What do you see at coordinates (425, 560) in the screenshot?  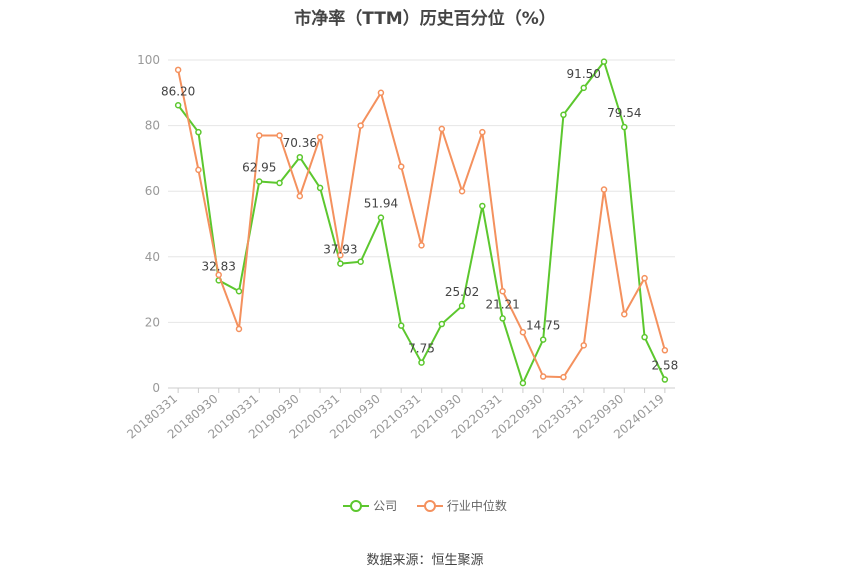 I see `data-source: 数据来源：恒生聚源` at bounding box center [425, 560].